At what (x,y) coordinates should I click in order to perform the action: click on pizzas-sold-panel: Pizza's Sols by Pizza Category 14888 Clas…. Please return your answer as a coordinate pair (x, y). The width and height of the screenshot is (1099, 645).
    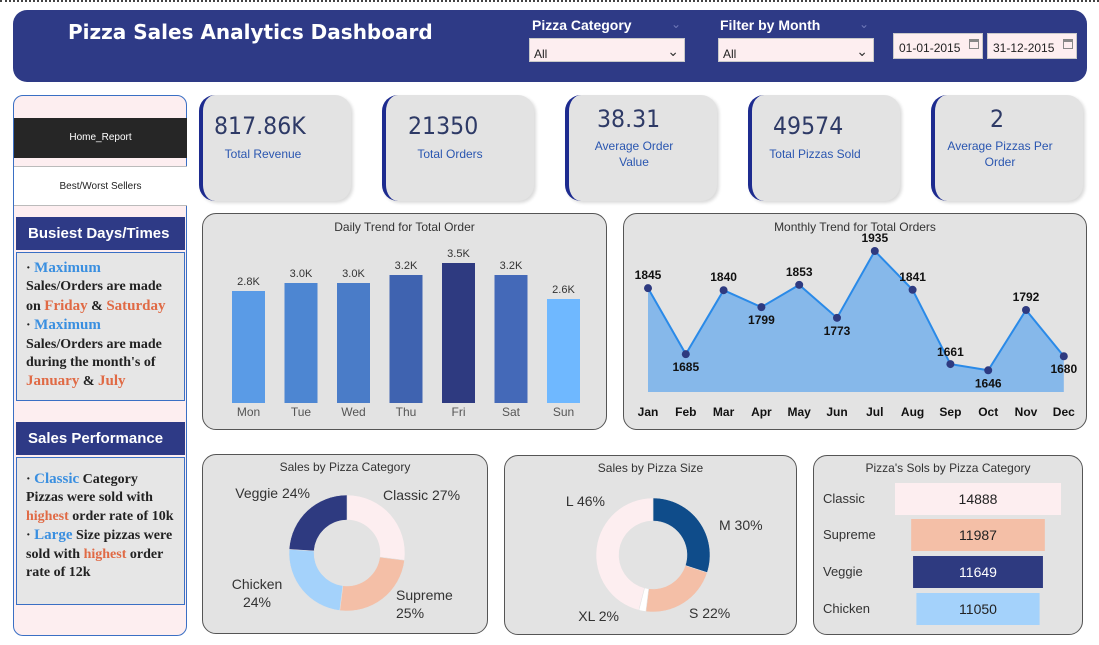
    Looking at the image, I should click on (948, 545).